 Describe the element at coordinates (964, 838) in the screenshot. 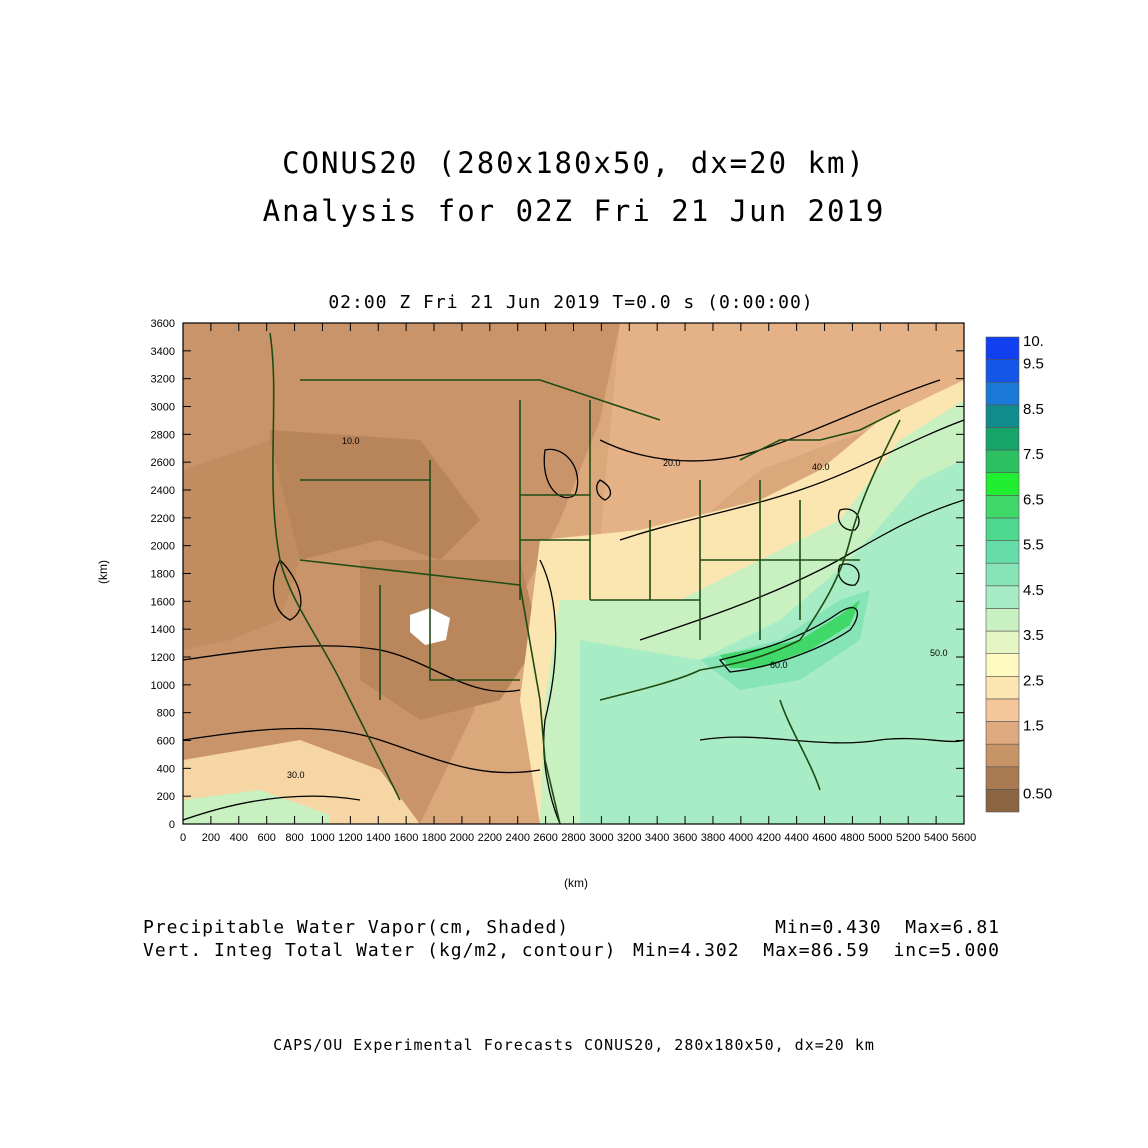

I see `x-tick-label: 5600` at that location.